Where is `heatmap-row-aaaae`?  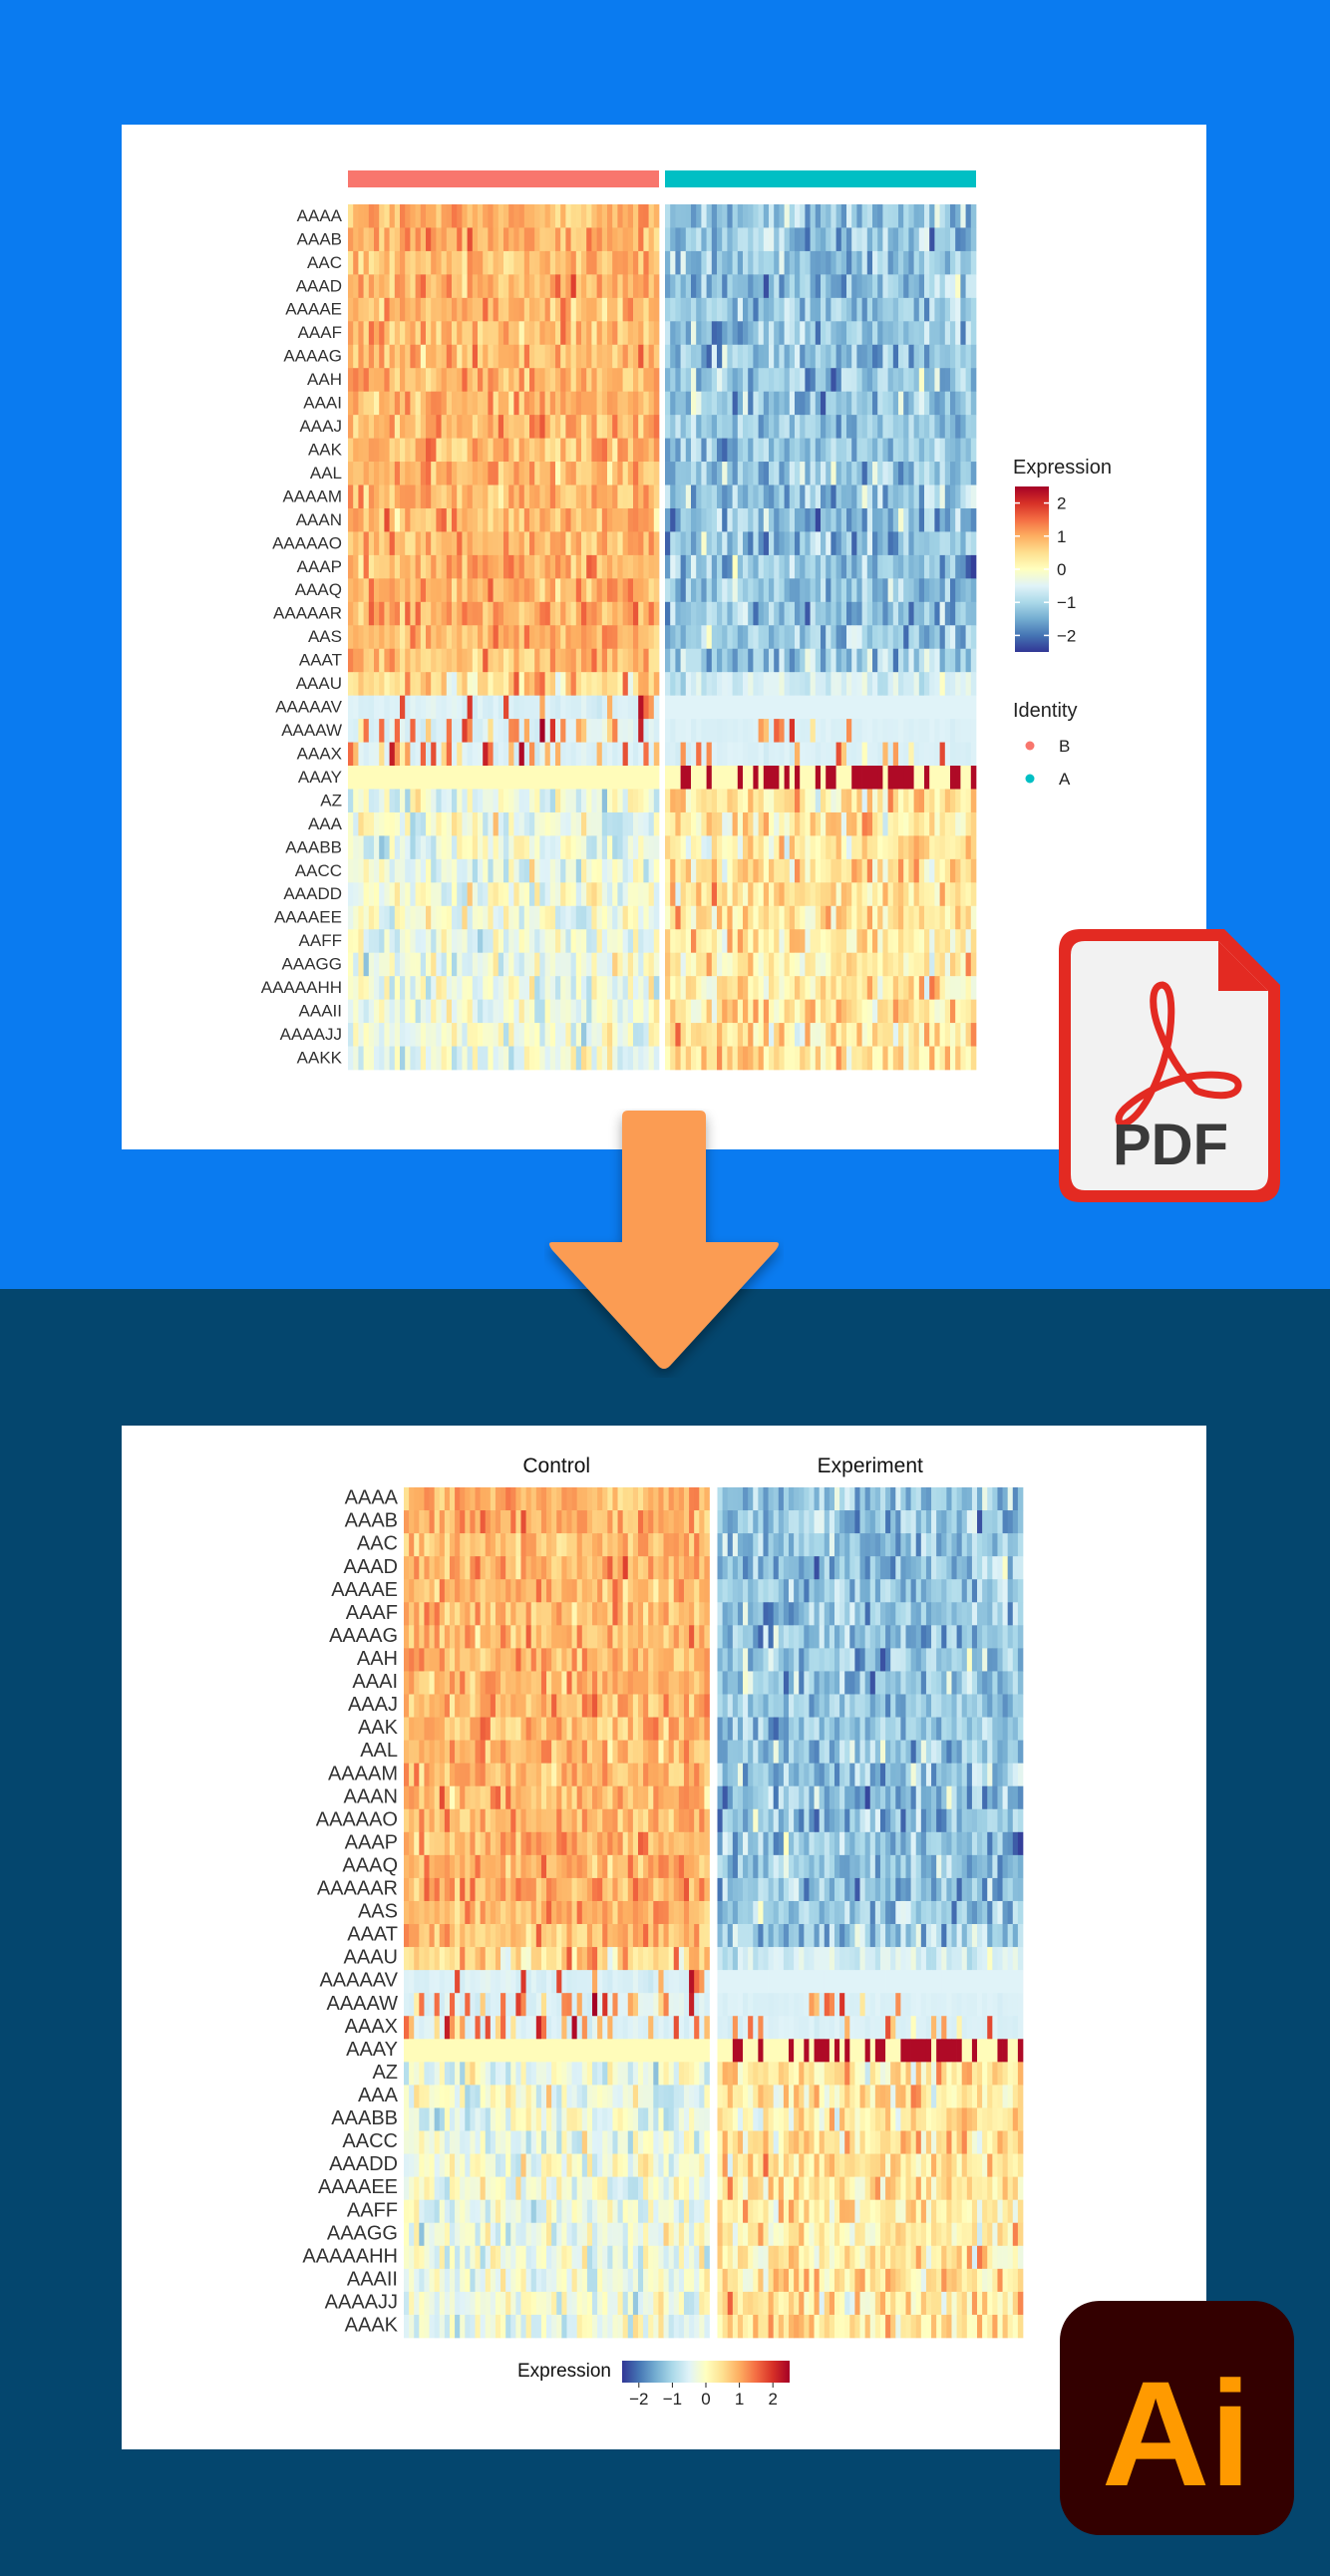 heatmap-row-aaaae is located at coordinates (662, 309).